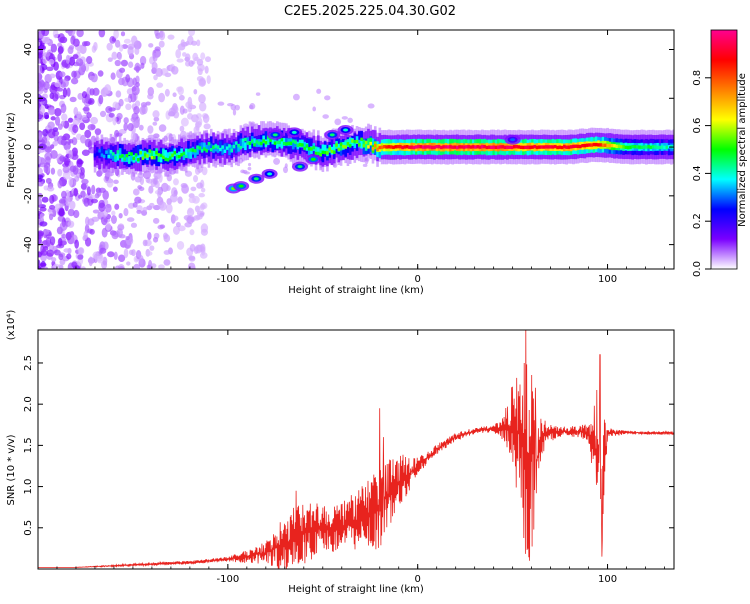  Describe the element at coordinates (742, 150) in the screenshot. I see `colorbar-label: Normalized spectral amplitude` at that location.